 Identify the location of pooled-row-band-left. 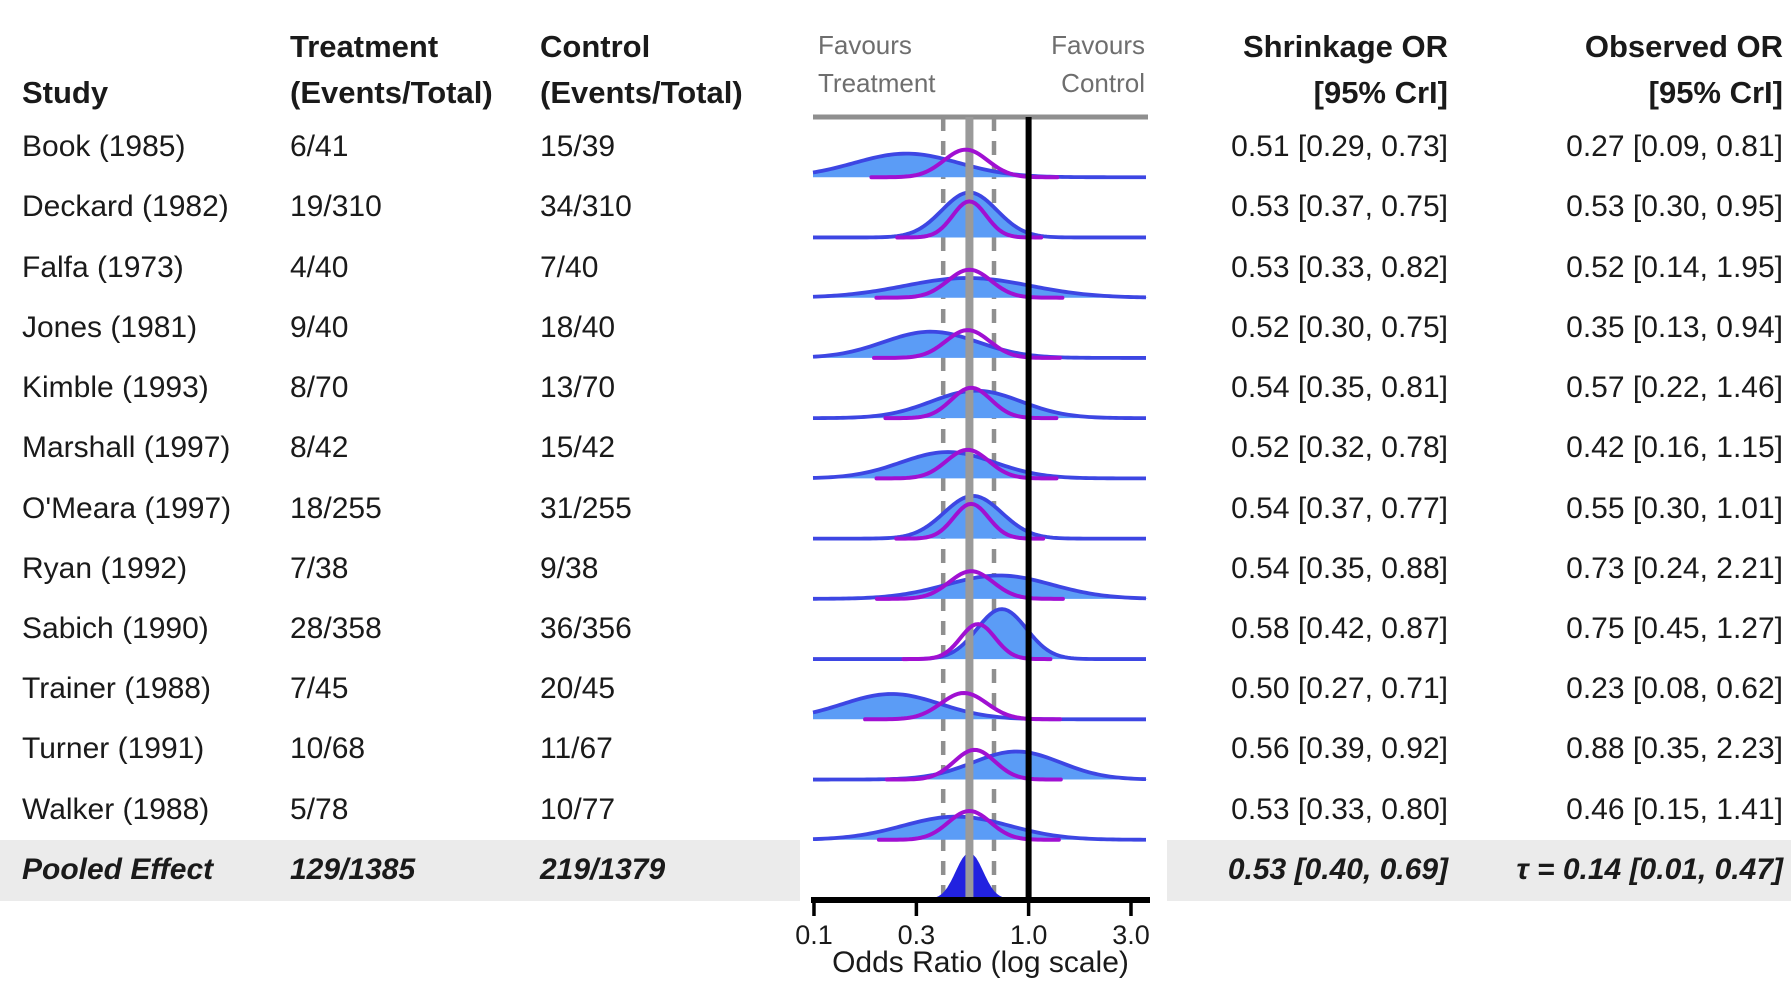
(400, 870).